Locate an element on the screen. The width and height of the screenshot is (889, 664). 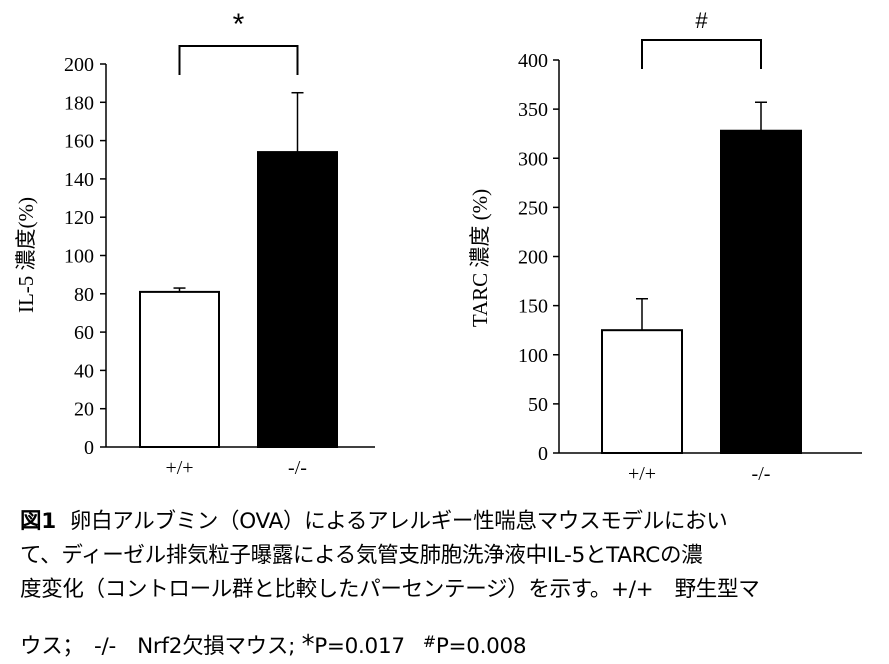
caption-text-1: 卵白アルブミン（OVA）によるアレルギー性喘息マウスモデルにおい is located at coordinates (398, 521).